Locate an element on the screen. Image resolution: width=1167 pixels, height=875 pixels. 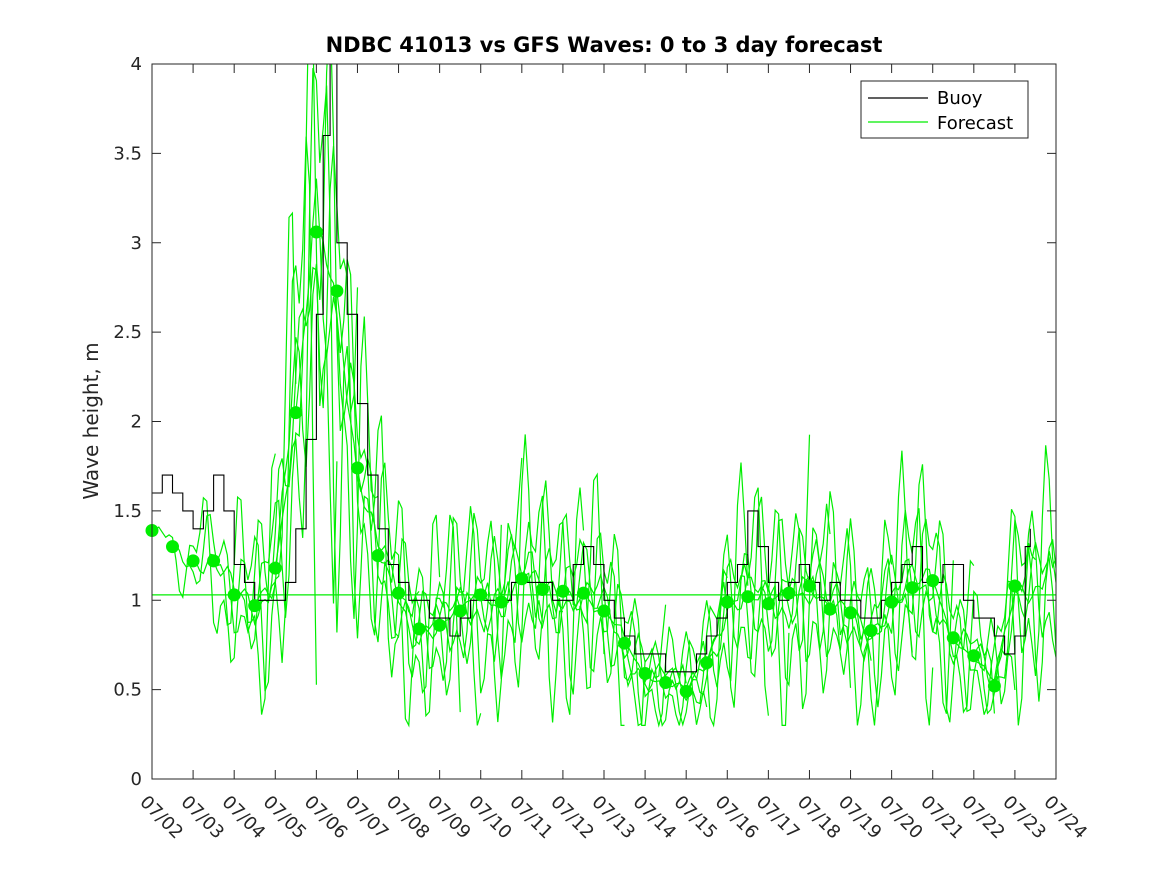
y-tick-label: 0.5 is located at coordinates (127, 690).